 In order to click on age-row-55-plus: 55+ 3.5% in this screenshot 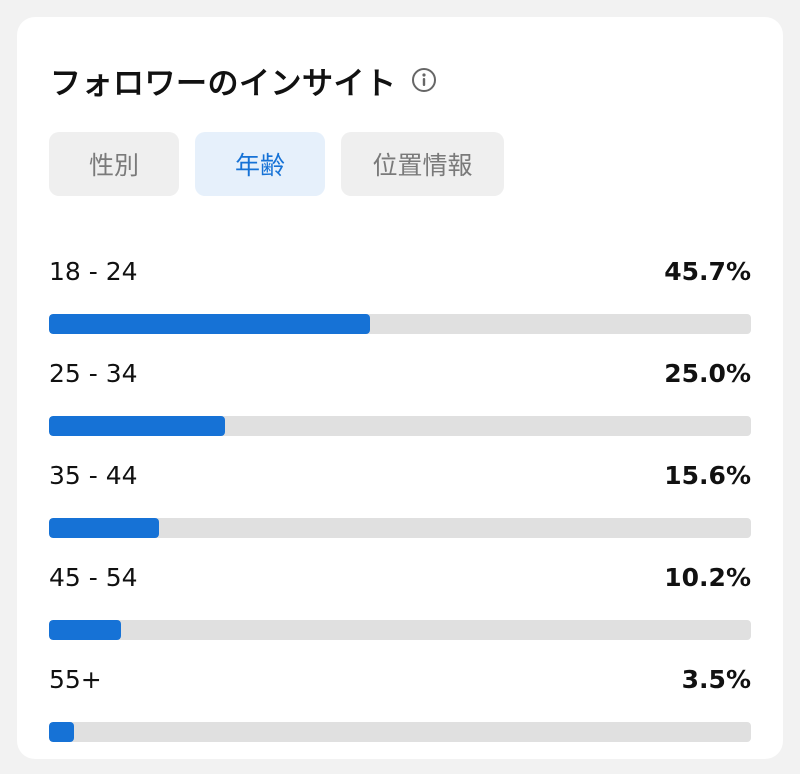, I will do `click(400, 712)`.